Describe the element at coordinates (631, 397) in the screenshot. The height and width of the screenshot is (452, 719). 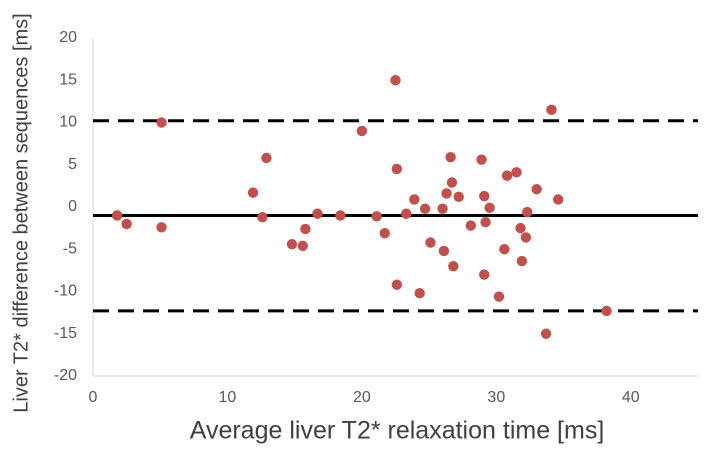
I see `x-tick-label: 40` at that location.